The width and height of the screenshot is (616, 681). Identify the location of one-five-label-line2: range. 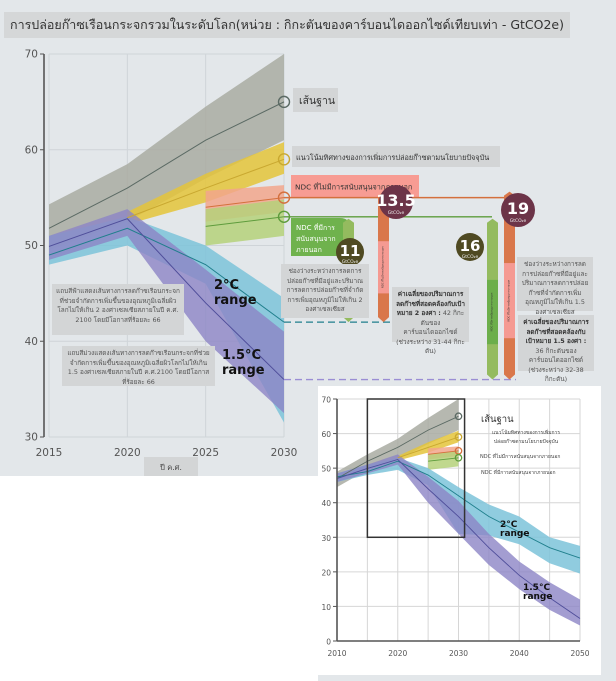
(243, 370).